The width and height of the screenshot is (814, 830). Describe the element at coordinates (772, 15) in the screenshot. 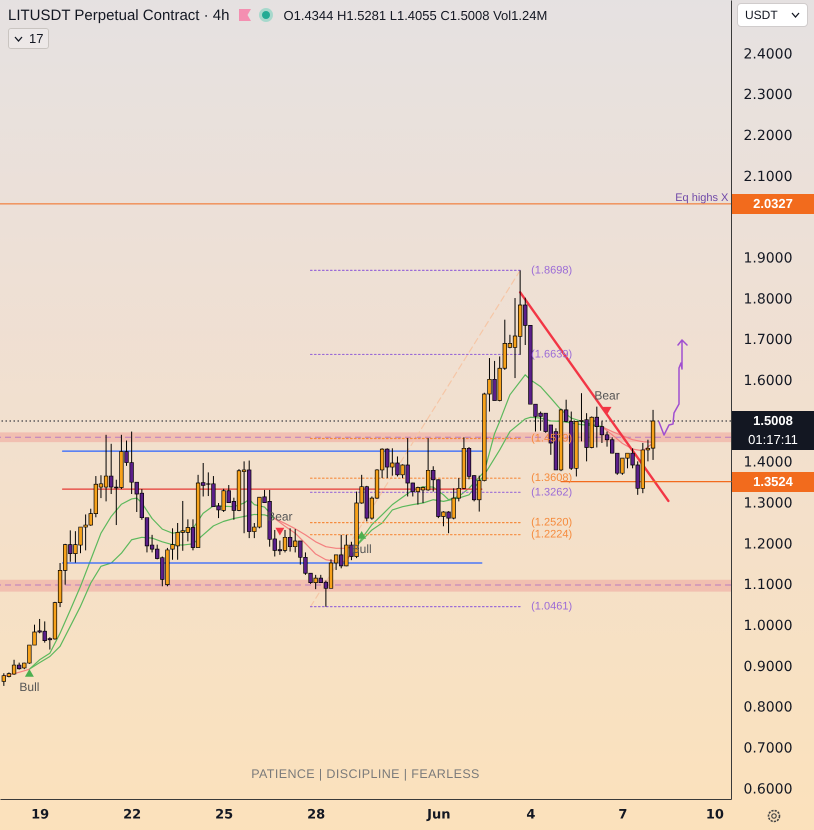

I see `dropdown-button: USDT` at that location.